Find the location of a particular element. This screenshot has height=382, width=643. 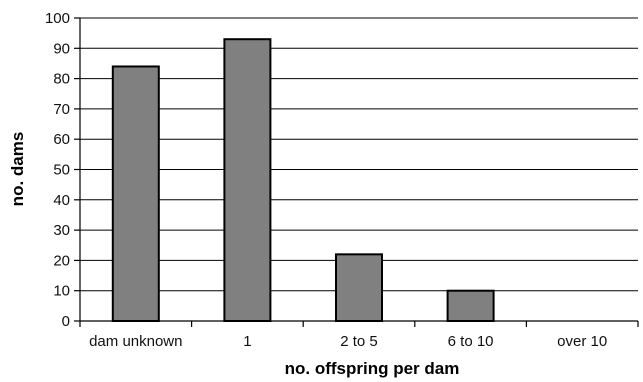

x-tick-label: 2 to 5 is located at coordinates (359, 341).